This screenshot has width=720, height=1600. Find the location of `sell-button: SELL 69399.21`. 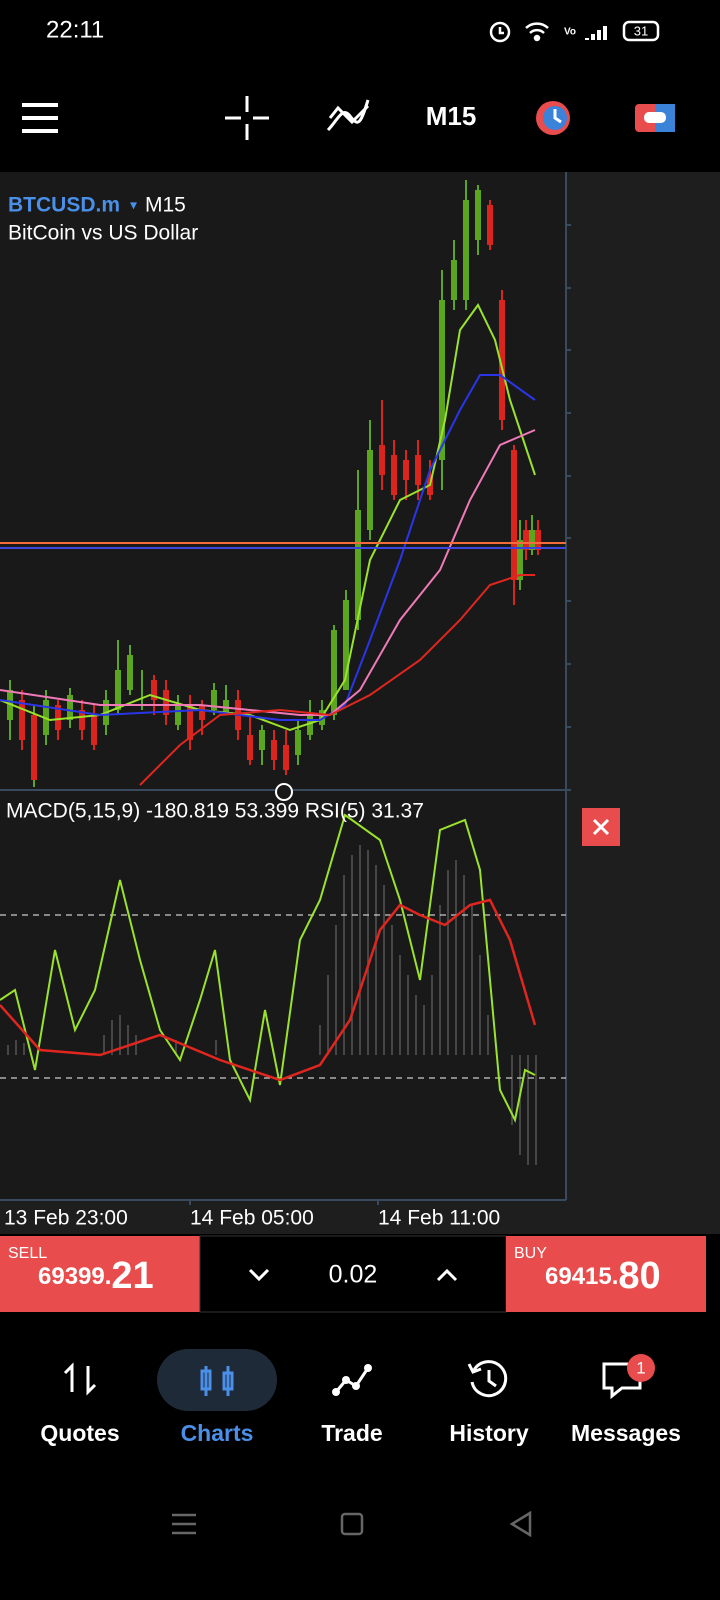

sell-button: SELL 69399.21 is located at coordinates (100, 1274).